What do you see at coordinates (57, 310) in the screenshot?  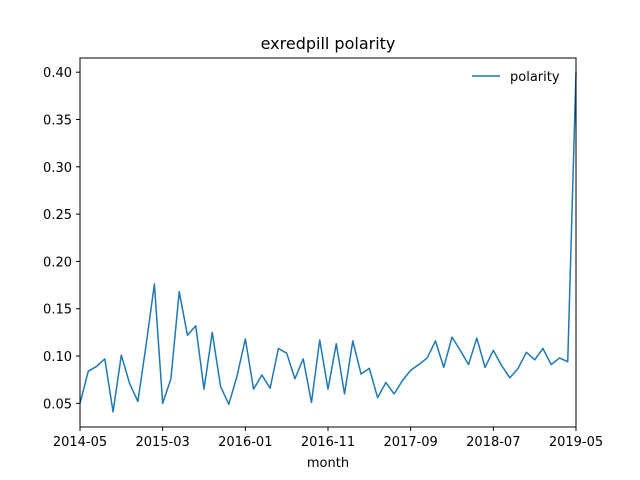 I see `y-tick-label: 0.15` at bounding box center [57, 310].